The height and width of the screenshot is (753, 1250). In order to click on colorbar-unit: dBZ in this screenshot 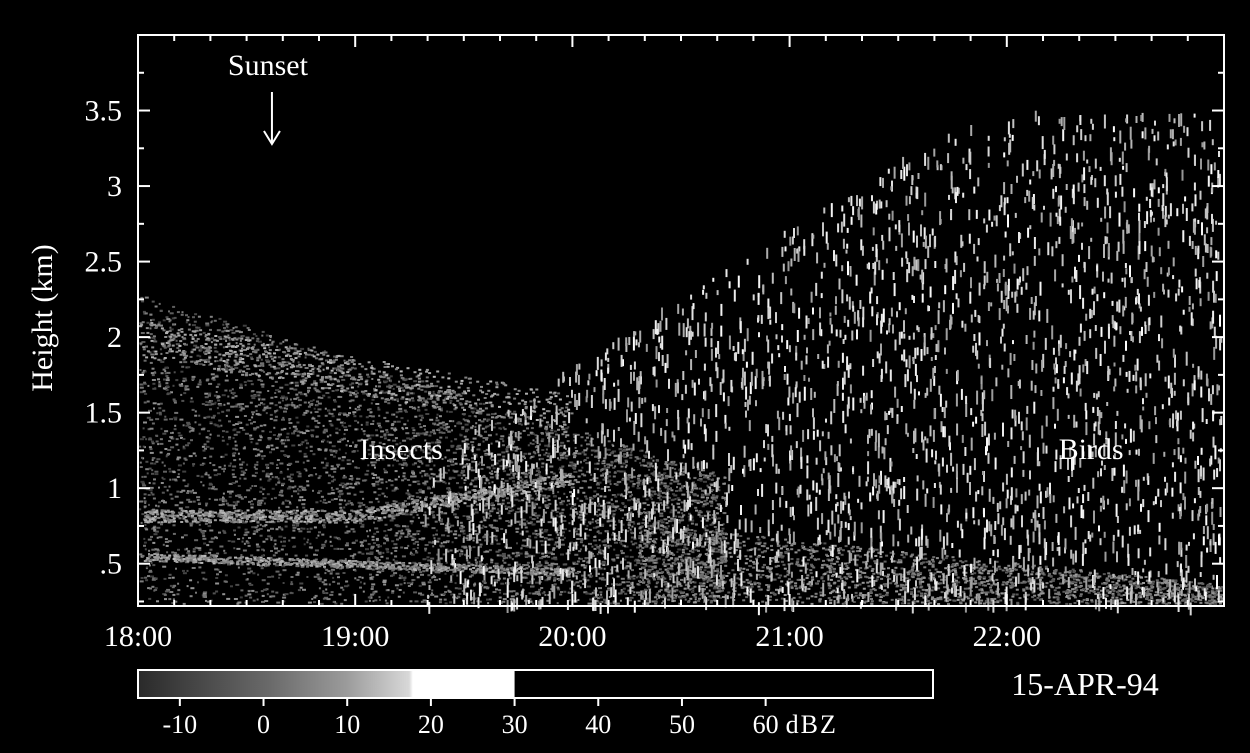, I will do `click(812, 724)`.